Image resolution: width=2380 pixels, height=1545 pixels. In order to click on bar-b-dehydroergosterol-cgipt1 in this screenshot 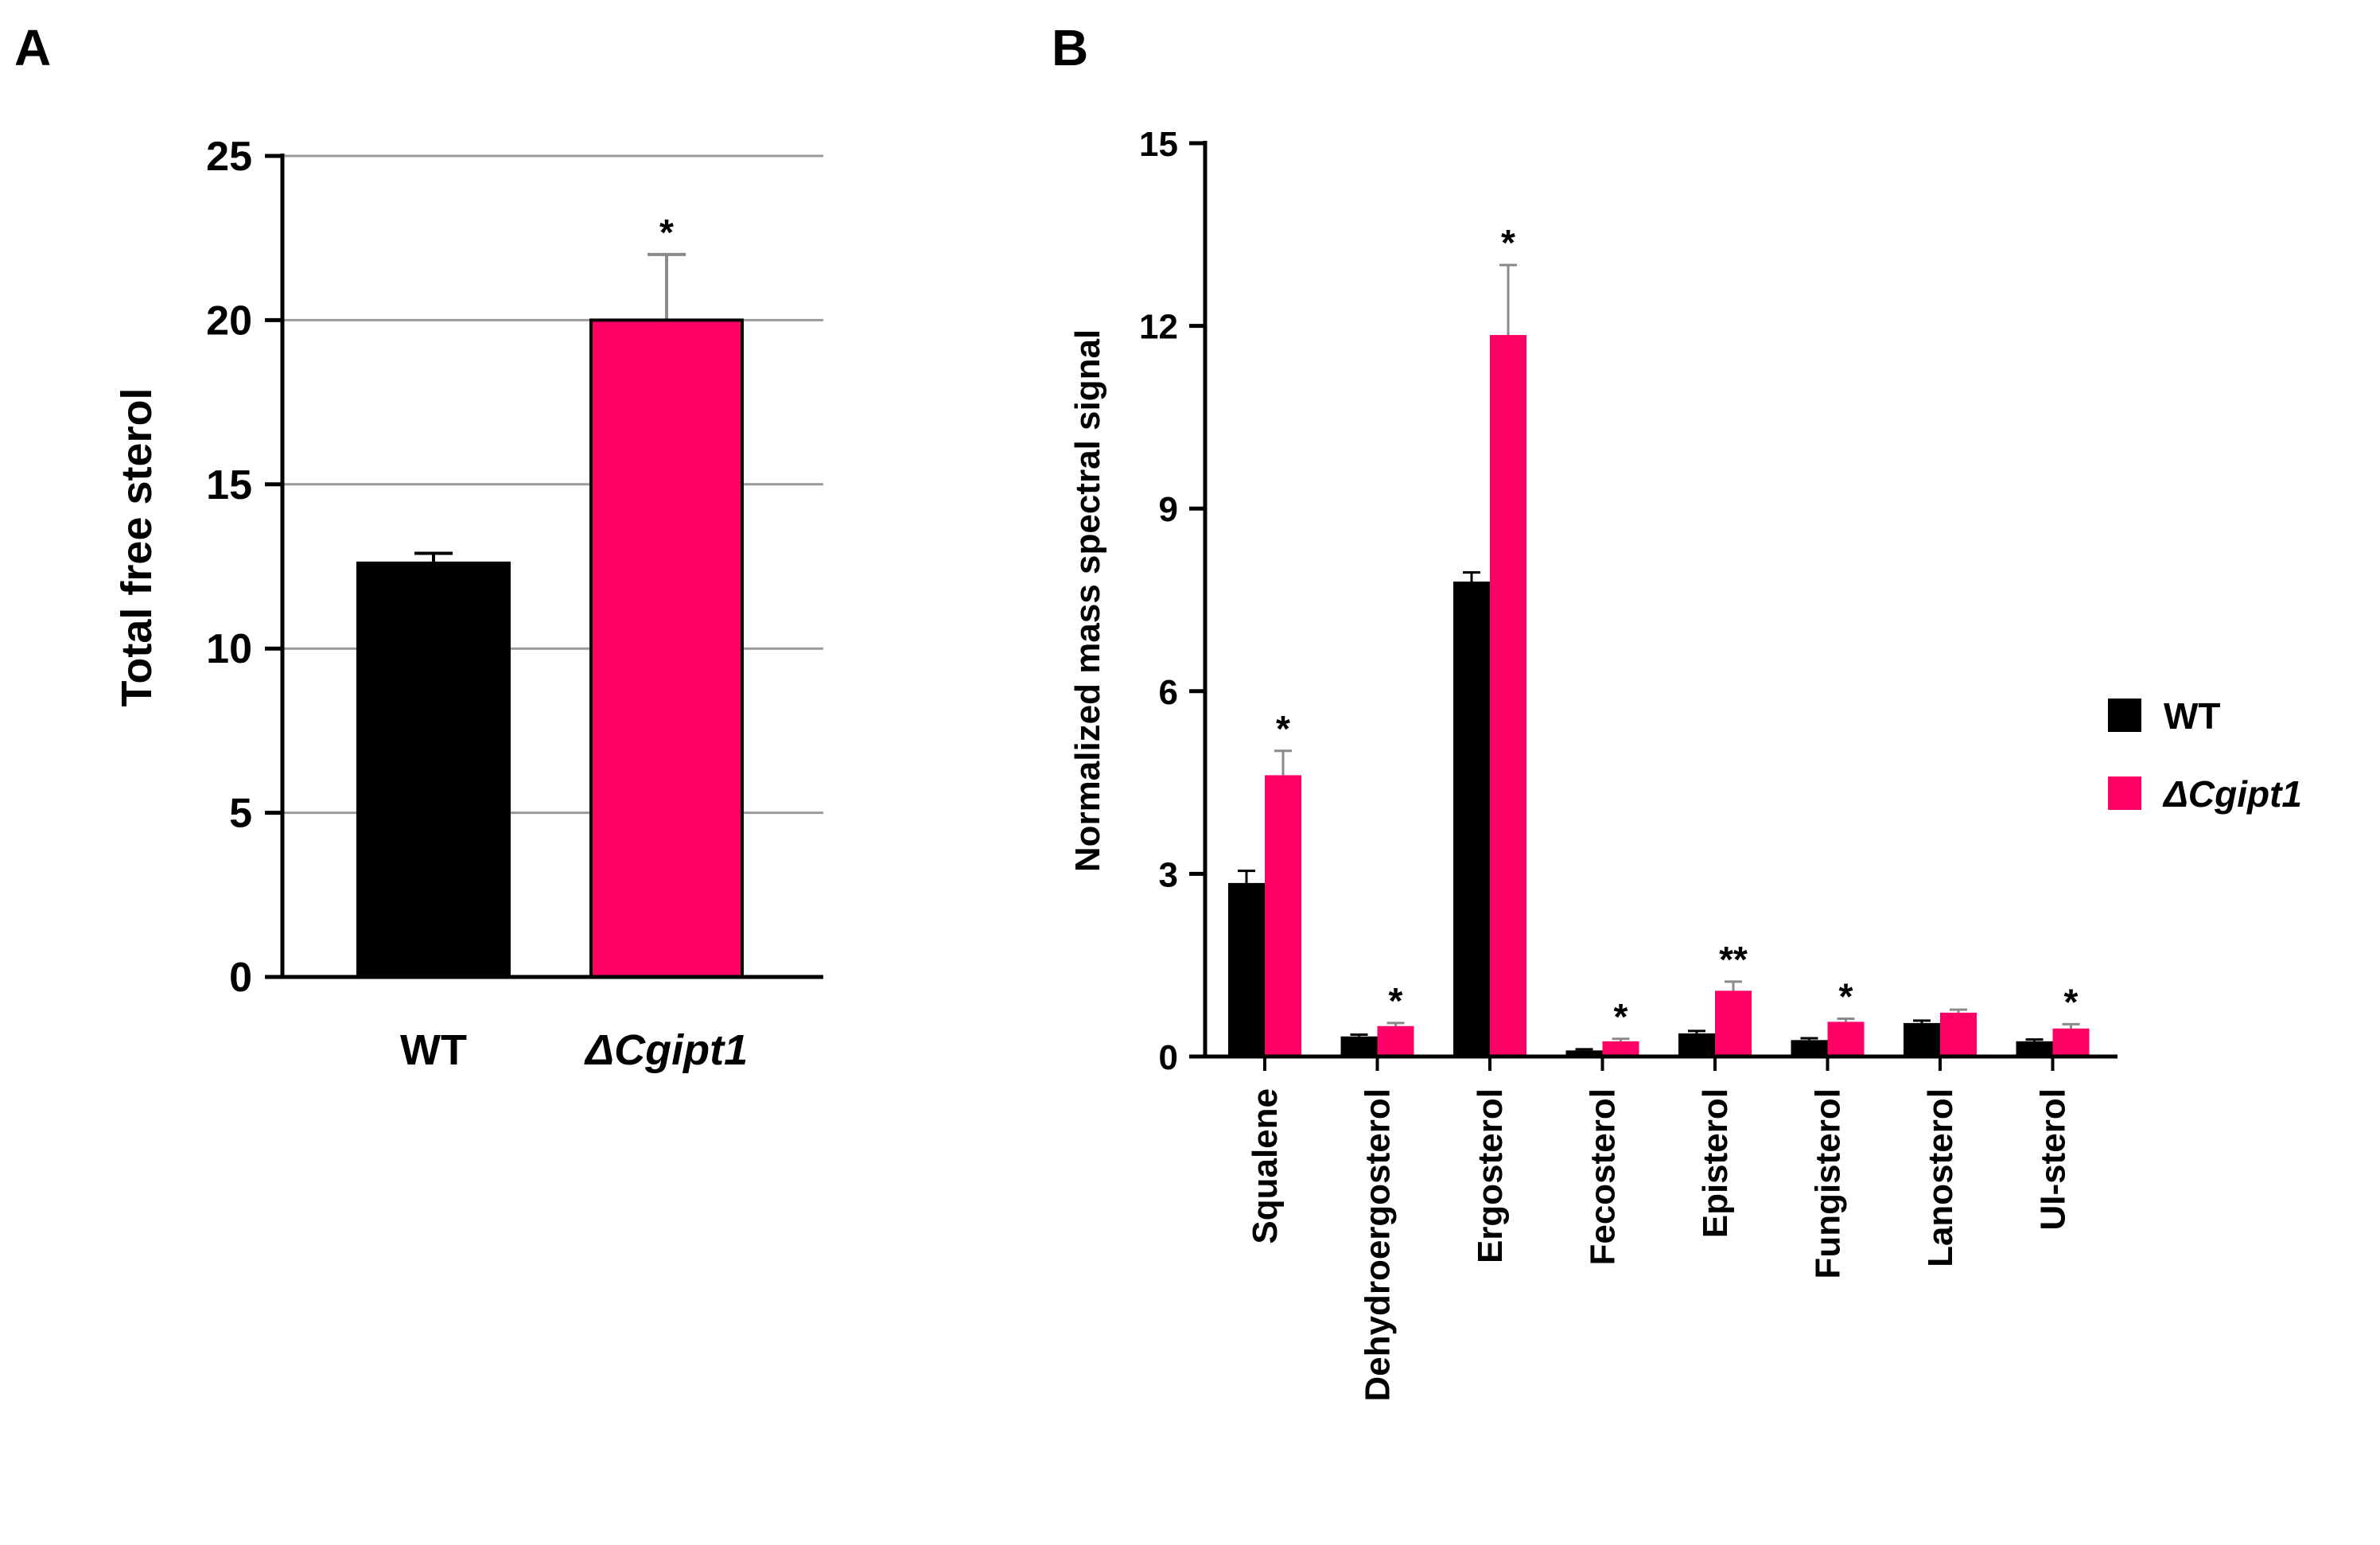, I will do `click(1395, 1041)`.